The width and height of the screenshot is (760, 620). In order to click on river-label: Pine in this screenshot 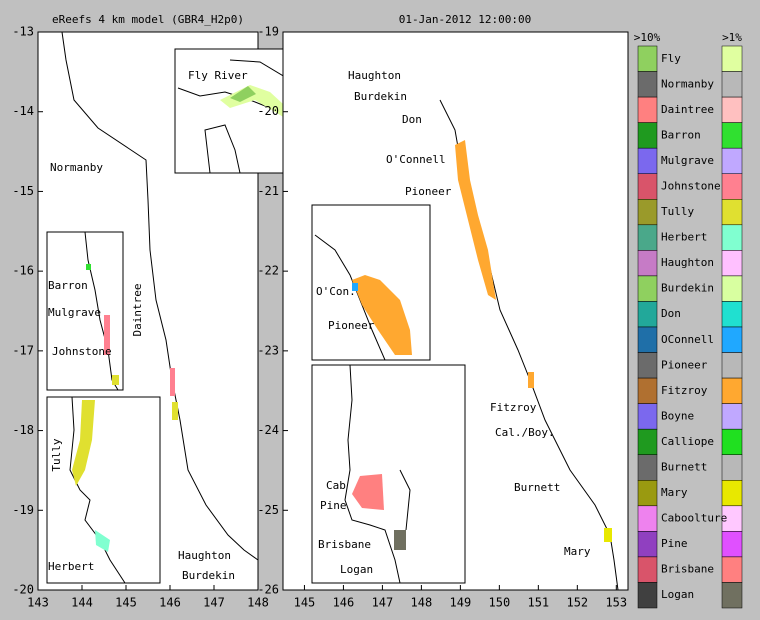, I will do `click(333, 505)`.